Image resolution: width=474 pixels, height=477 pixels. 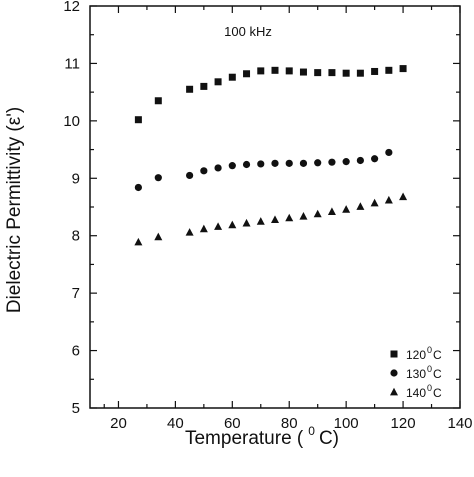 I want to click on legend-label: 1400C, so click(x=424, y=391).